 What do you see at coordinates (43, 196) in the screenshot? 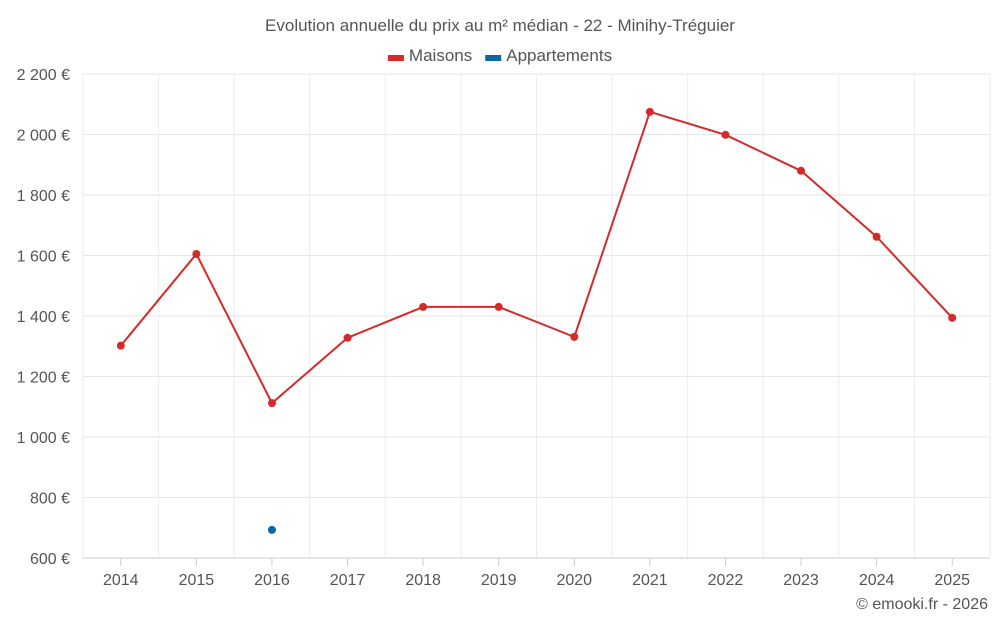
I see `y-tick-label: 1 800 €` at bounding box center [43, 196].